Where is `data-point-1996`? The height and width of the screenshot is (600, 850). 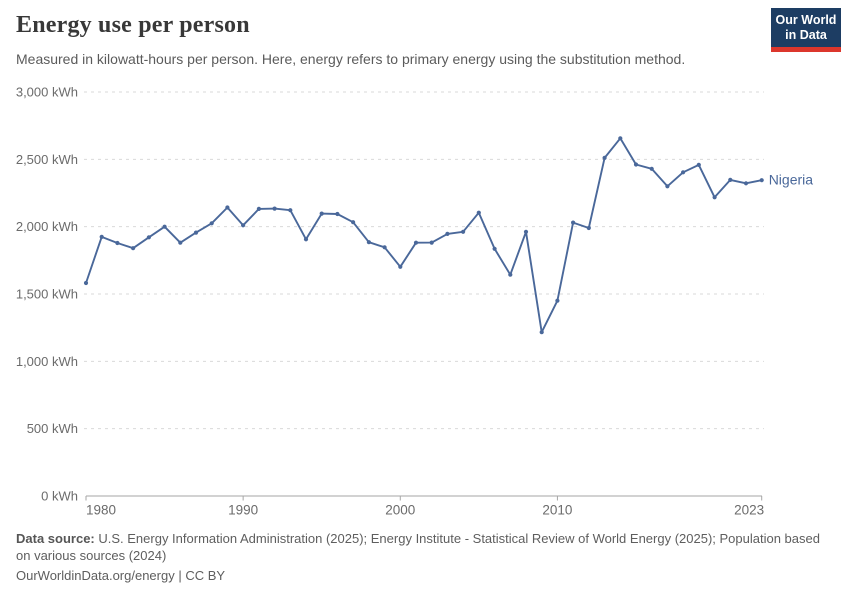
data-point-1996 is located at coordinates (337, 214).